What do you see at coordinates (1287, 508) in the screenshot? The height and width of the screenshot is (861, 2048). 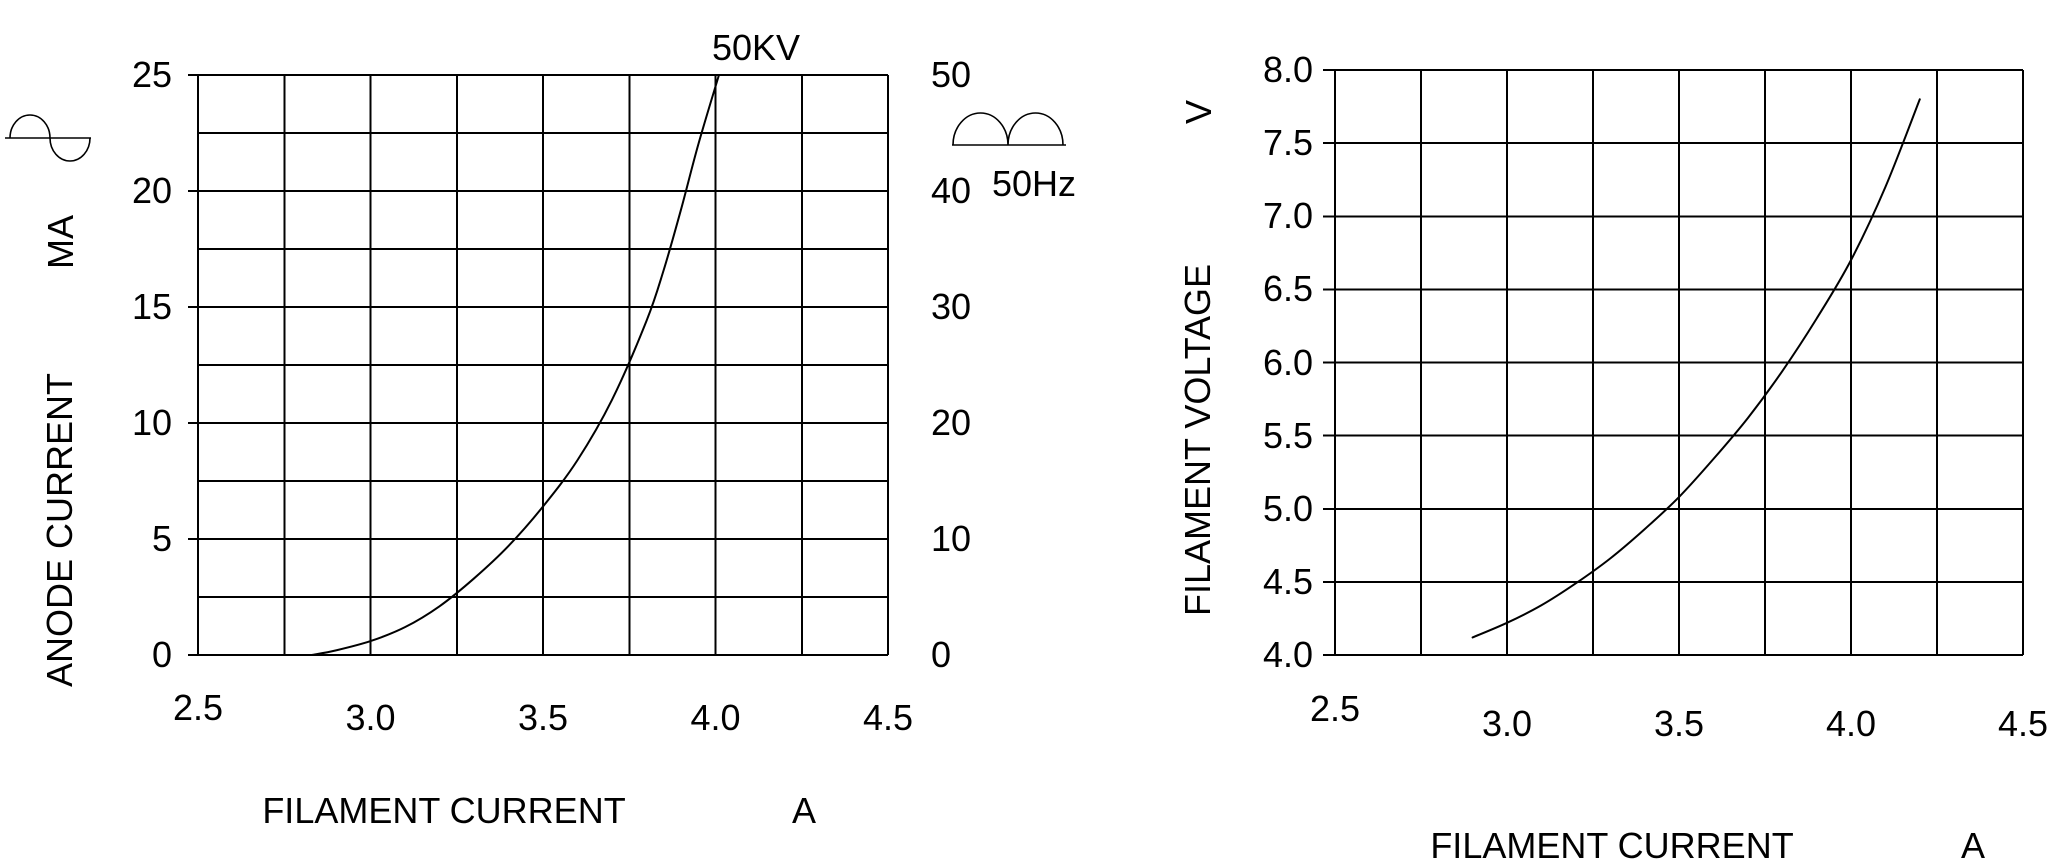 I see `chart1-y-tick-label: 5.0` at bounding box center [1287, 508].